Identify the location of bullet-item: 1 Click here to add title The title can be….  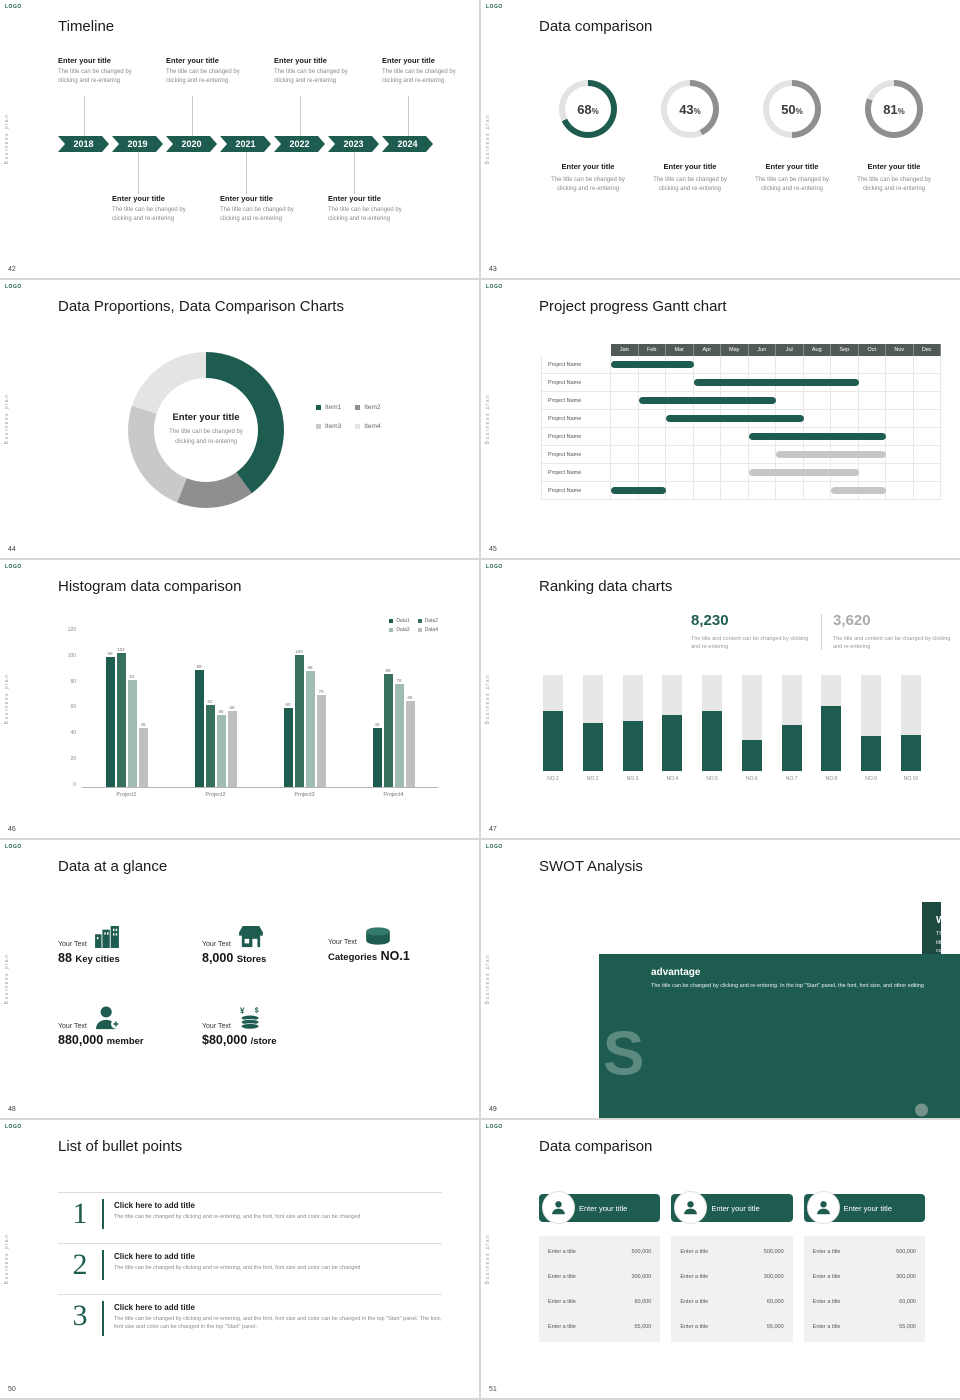
(250, 1210).